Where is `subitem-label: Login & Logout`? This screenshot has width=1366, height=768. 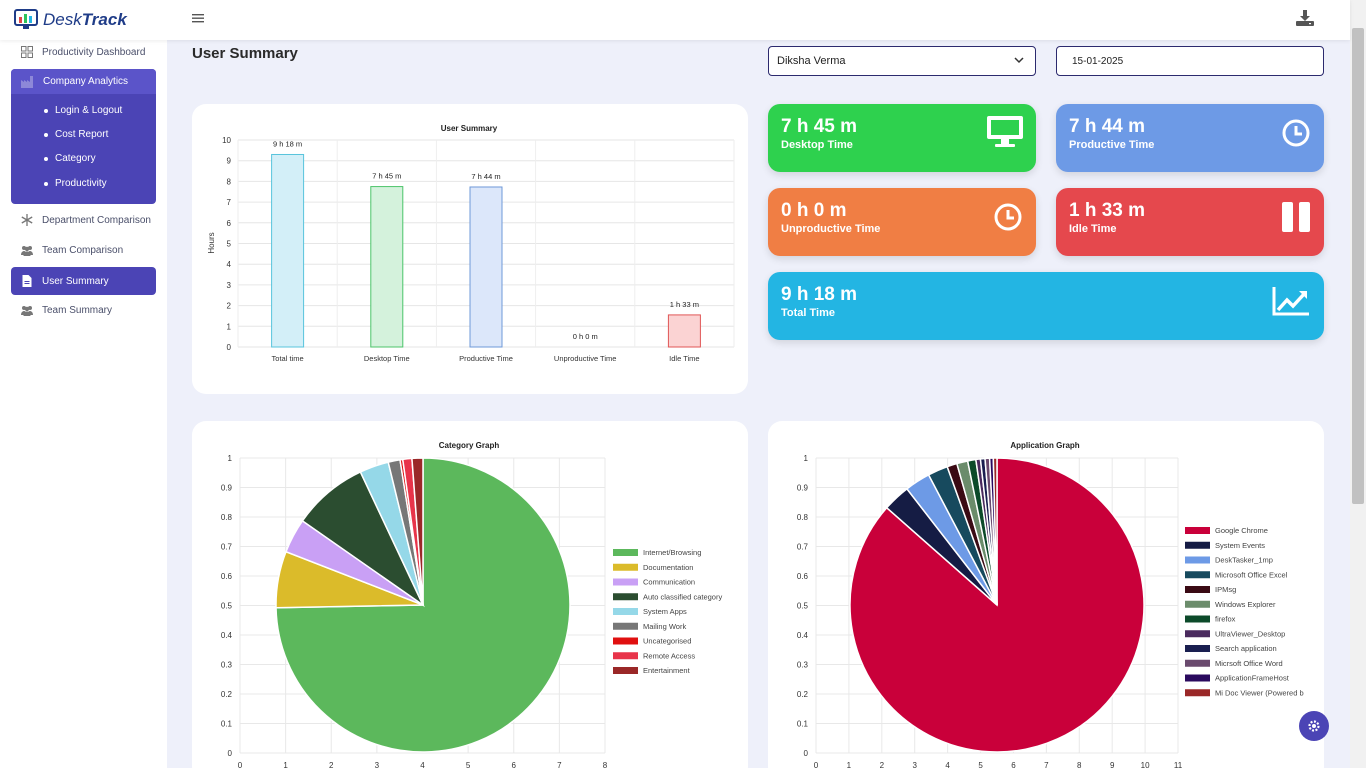
subitem-label: Login & Logout is located at coordinates (89, 110).